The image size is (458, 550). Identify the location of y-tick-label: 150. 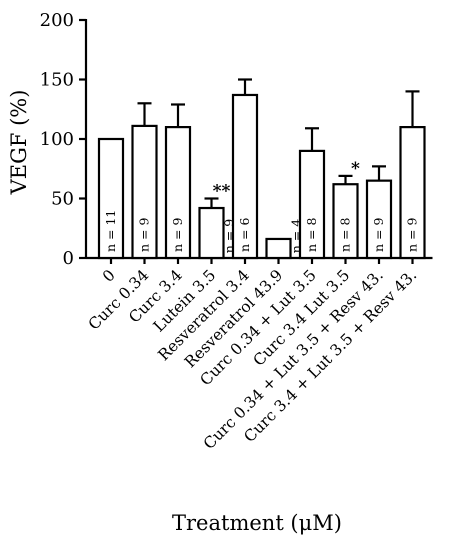
(57, 80).